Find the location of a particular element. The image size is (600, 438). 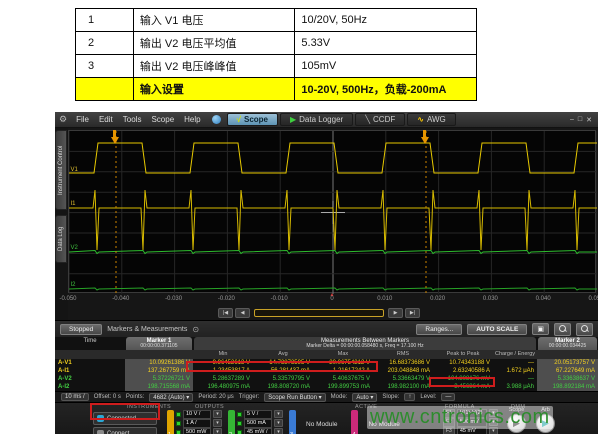

charge-energy-value: 3.988 μAh is located at coordinates (520, 387).